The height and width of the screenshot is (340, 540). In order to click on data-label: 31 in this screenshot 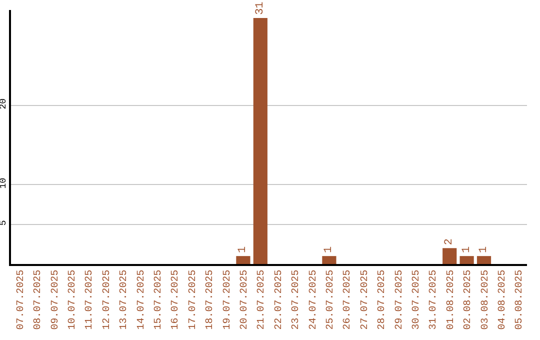, I will do `click(260, 8)`.